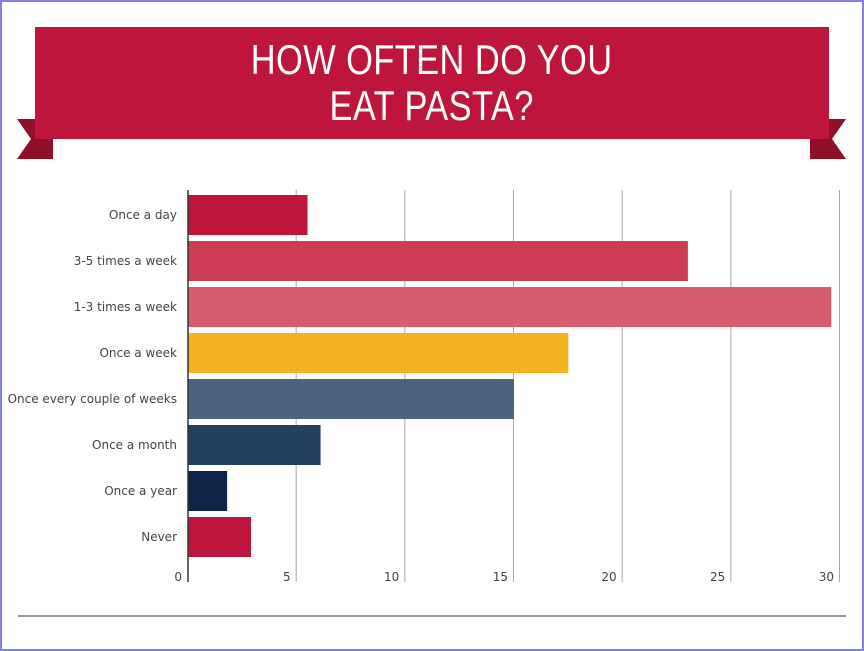  I want to click on category-label: Once a year, so click(140, 491).